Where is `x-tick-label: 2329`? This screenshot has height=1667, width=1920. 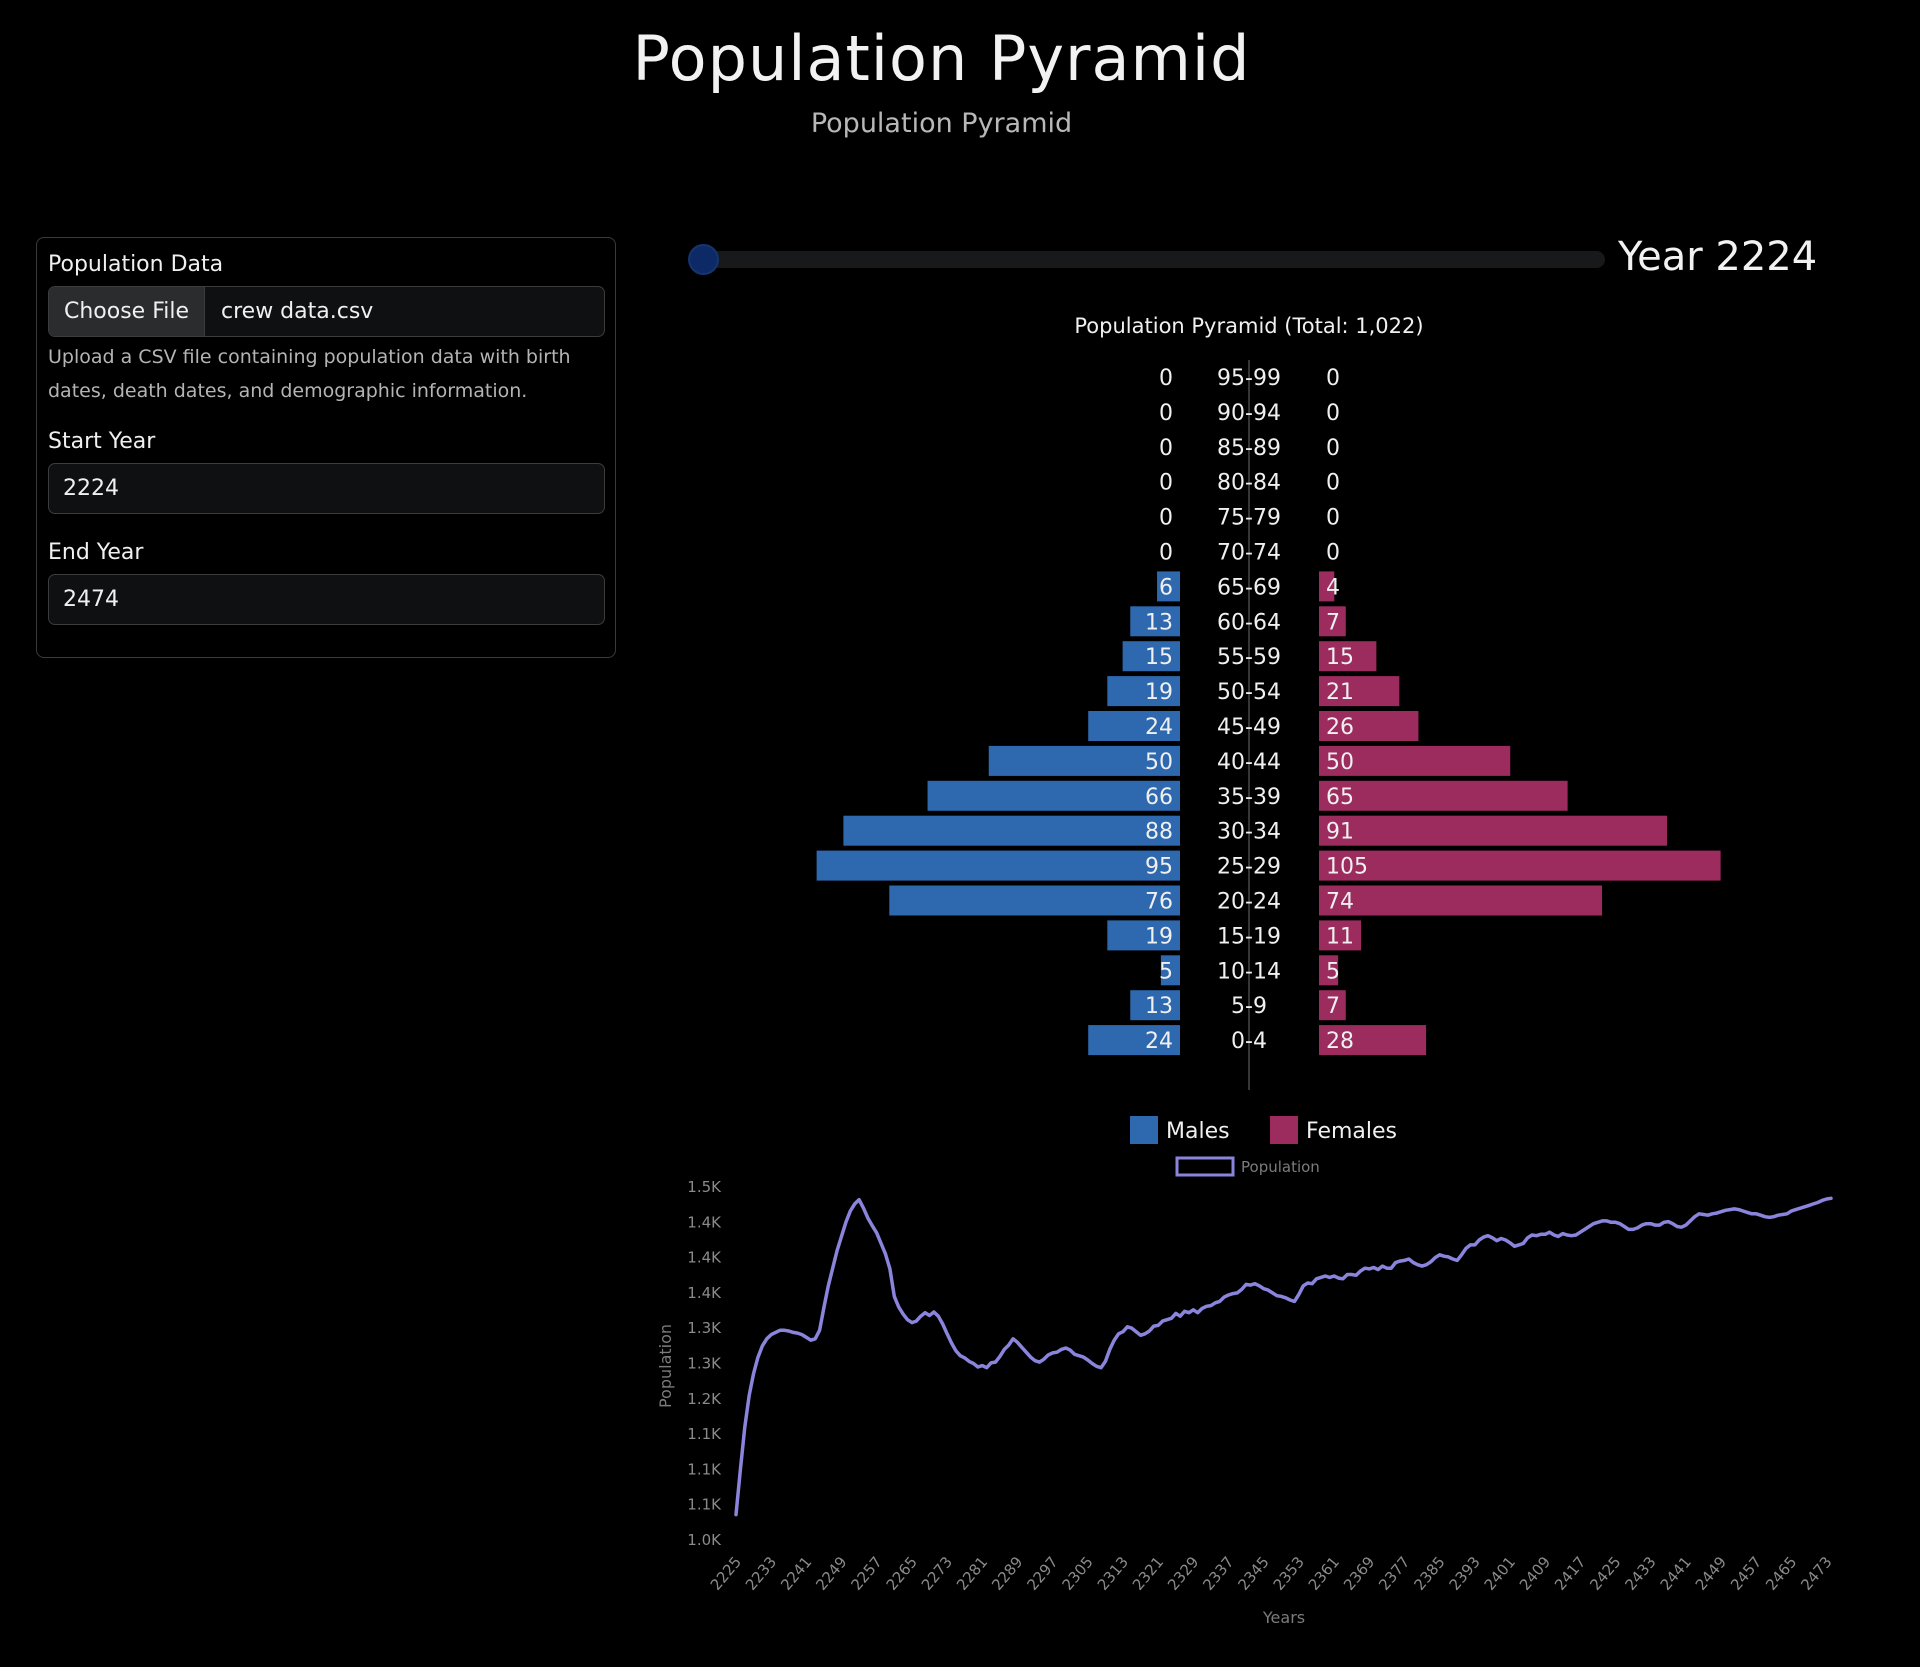
x-tick-label: 2329 is located at coordinates (1183, 1573).